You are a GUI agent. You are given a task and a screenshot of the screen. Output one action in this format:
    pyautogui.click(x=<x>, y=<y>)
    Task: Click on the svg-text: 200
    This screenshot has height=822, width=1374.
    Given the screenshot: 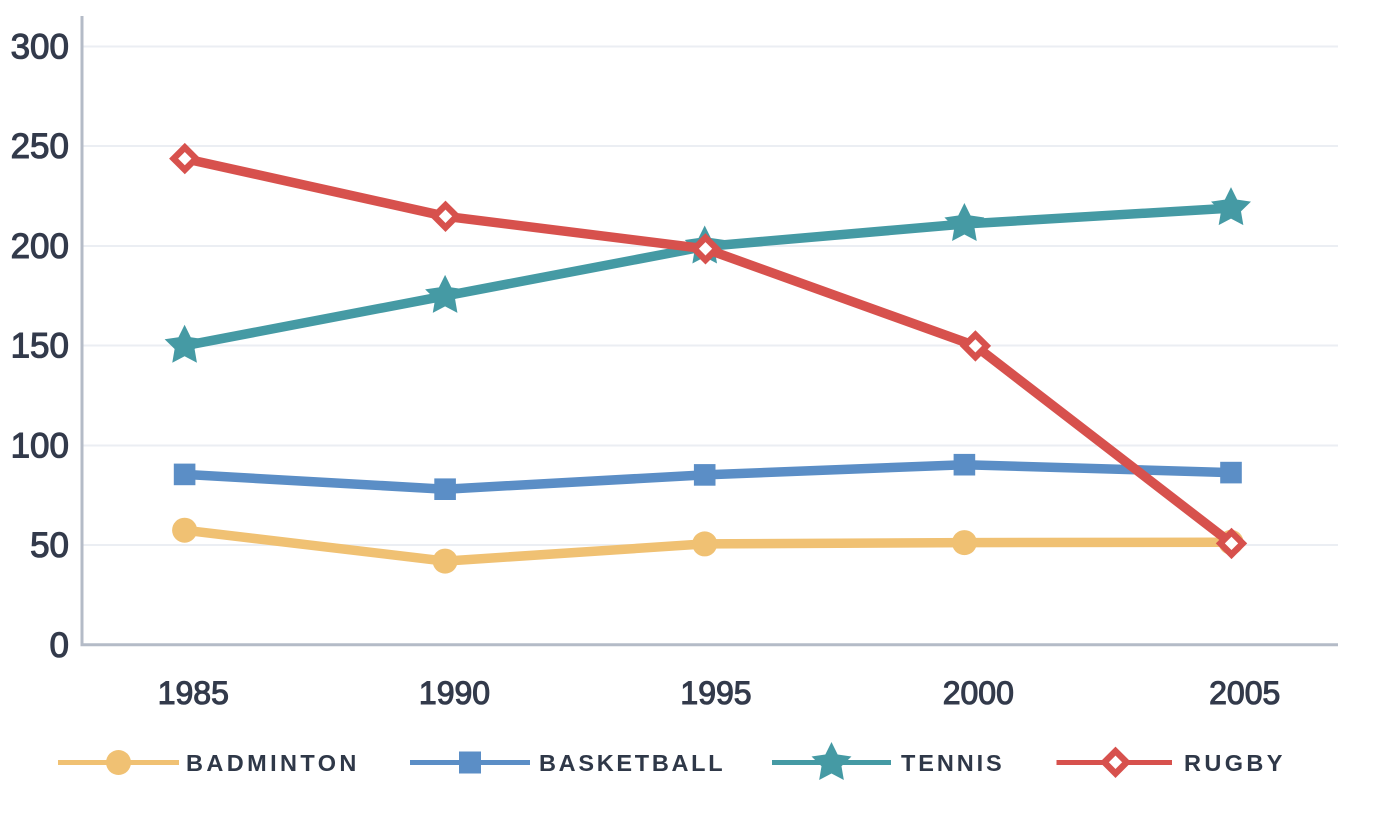 What is the action you would take?
    pyautogui.click(x=40, y=246)
    